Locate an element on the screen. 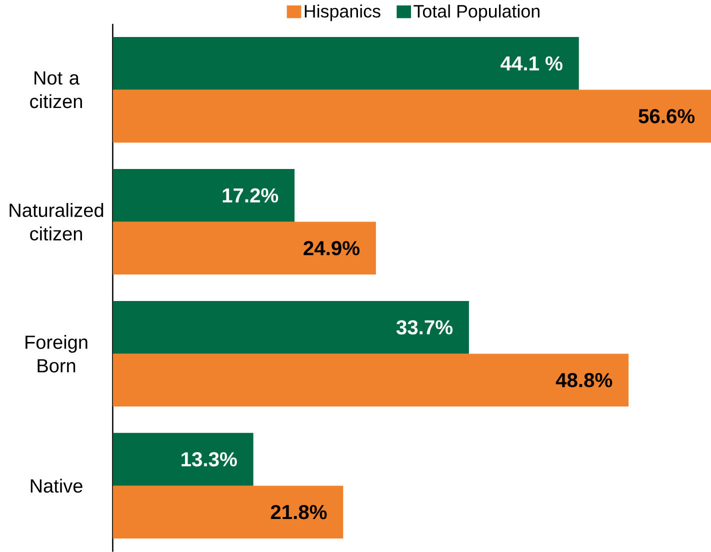 The height and width of the screenshot is (552, 711). data-label: 21.8% is located at coordinates (298, 512).